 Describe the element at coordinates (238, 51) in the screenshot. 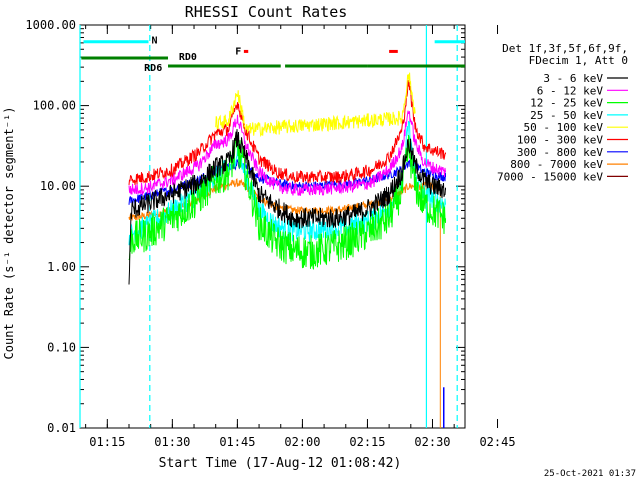

I see `top-bar-label-f: F` at that location.